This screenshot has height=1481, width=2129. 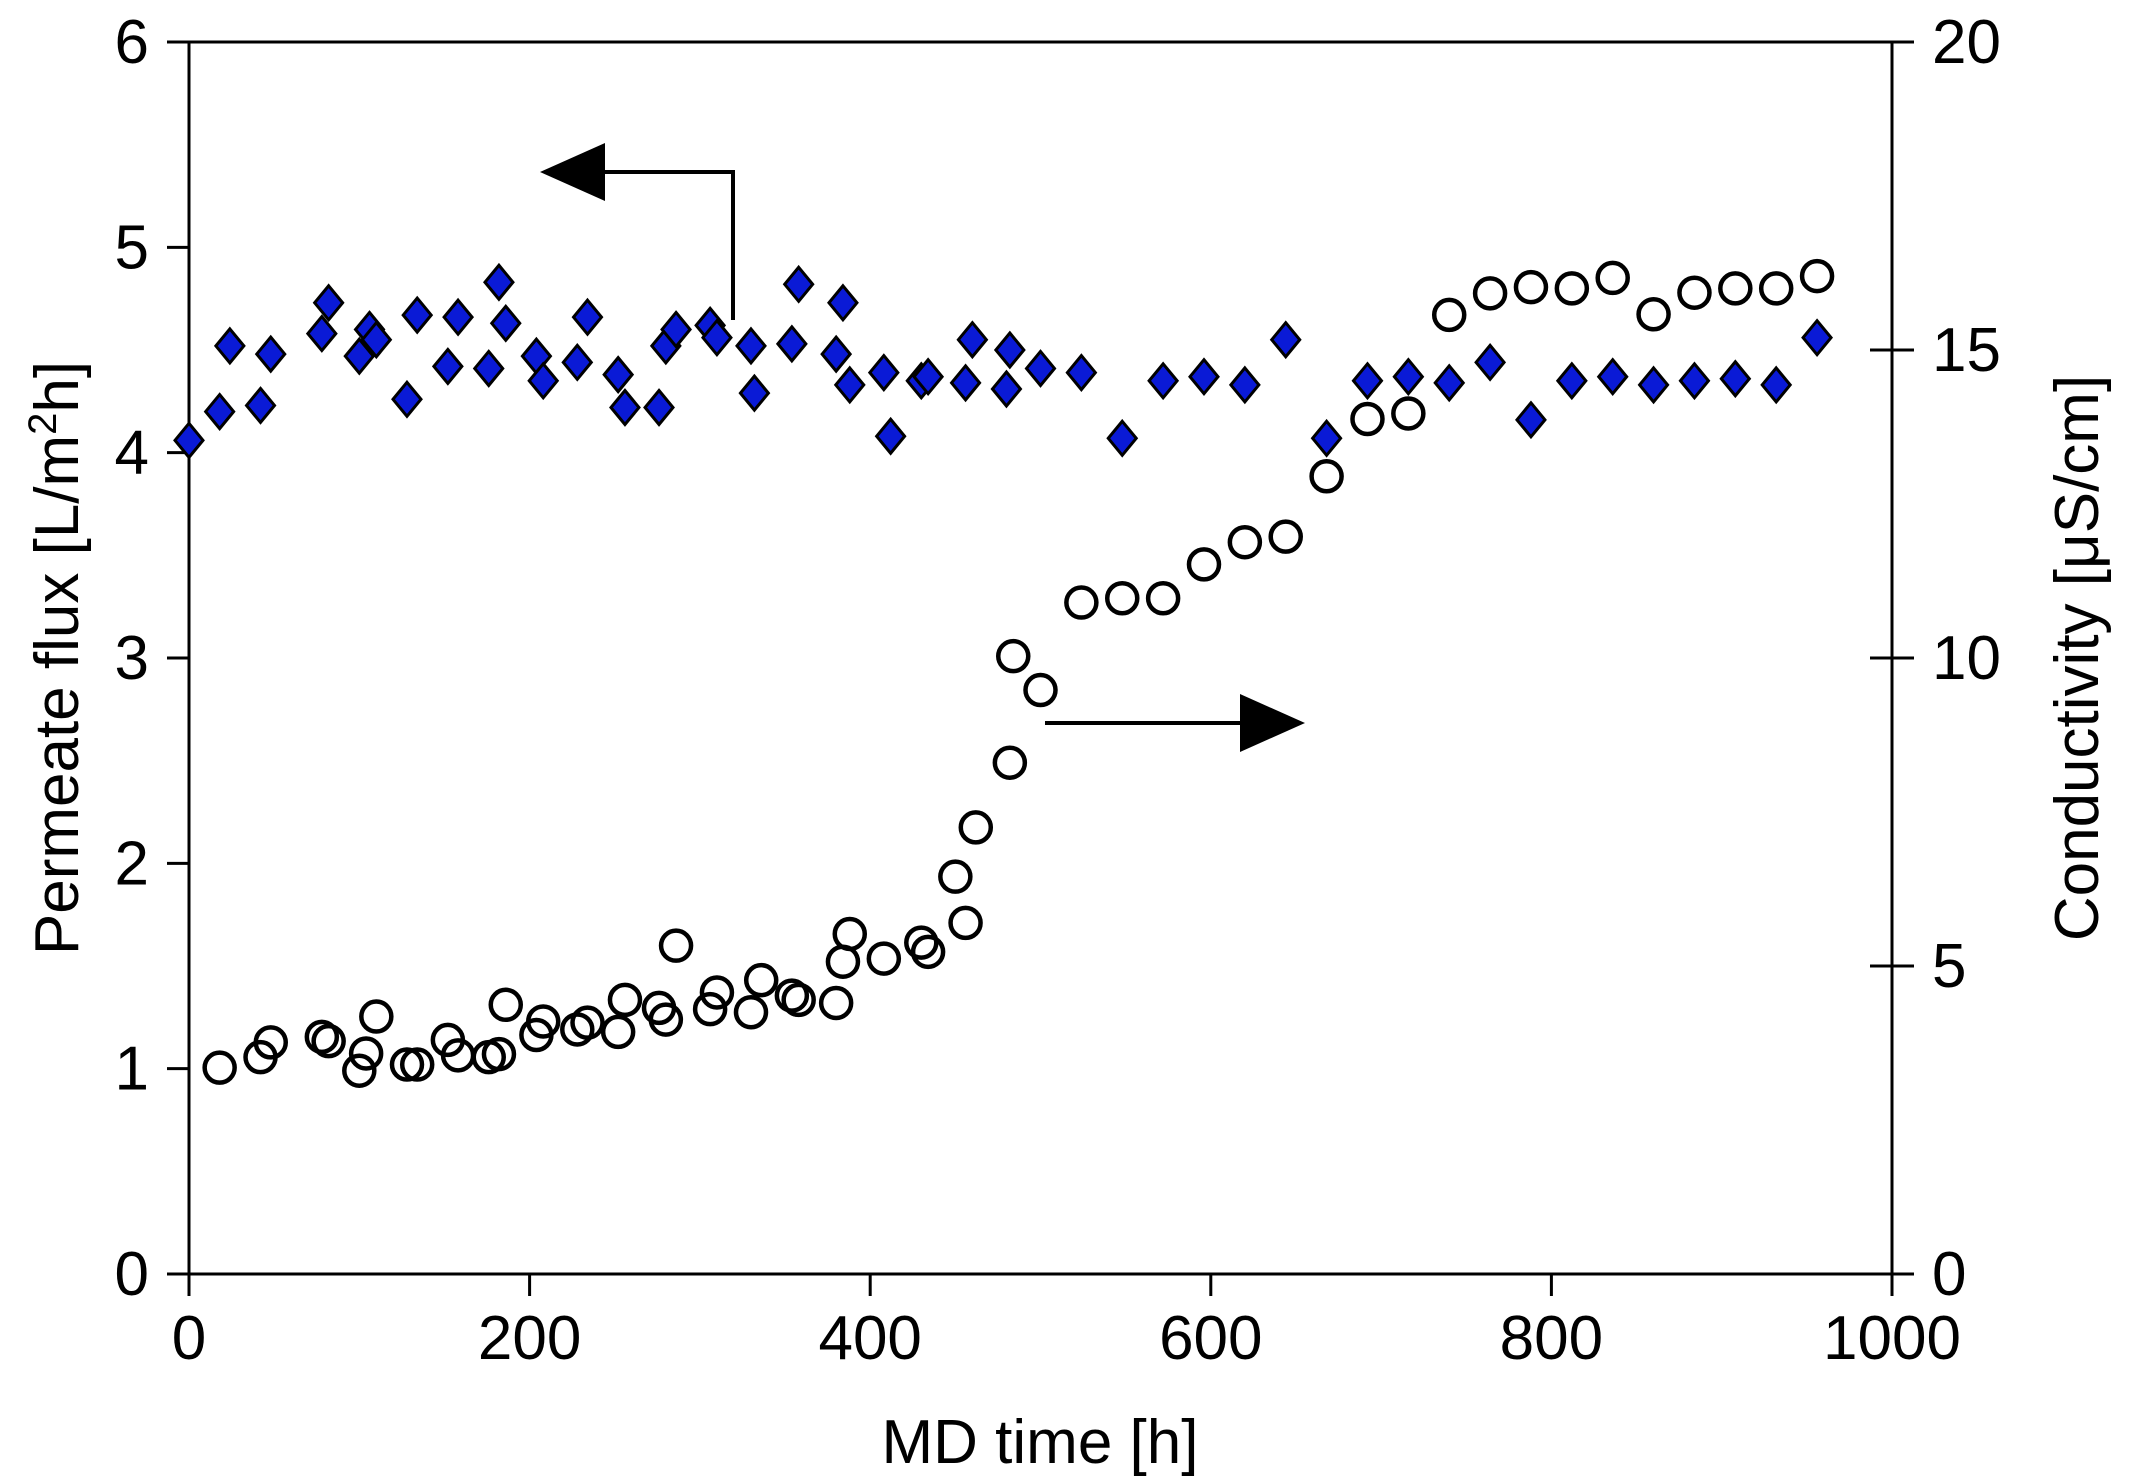 I want to click on y2-tick-label: 15, so click(x=1966, y=350).